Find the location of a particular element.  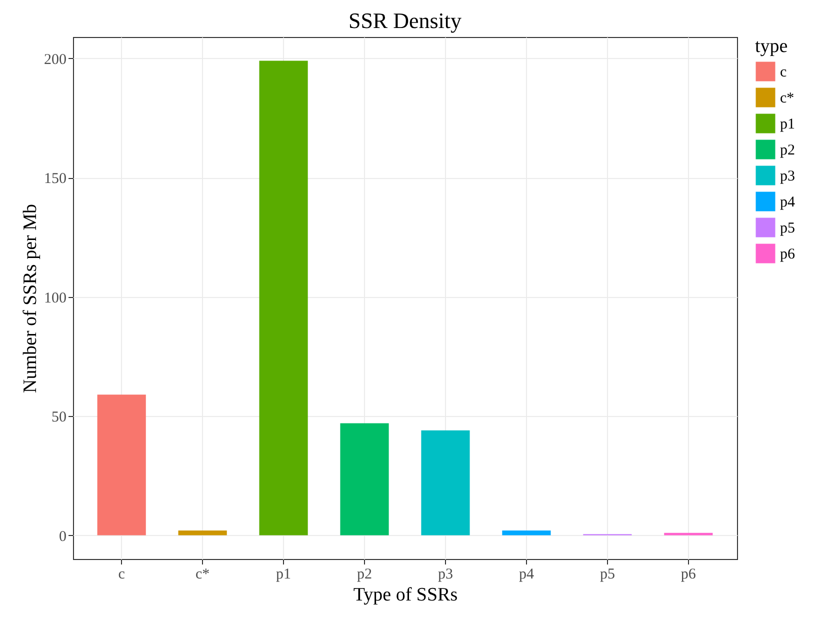

y-tick-label: 100 is located at coordinates (55, 298).